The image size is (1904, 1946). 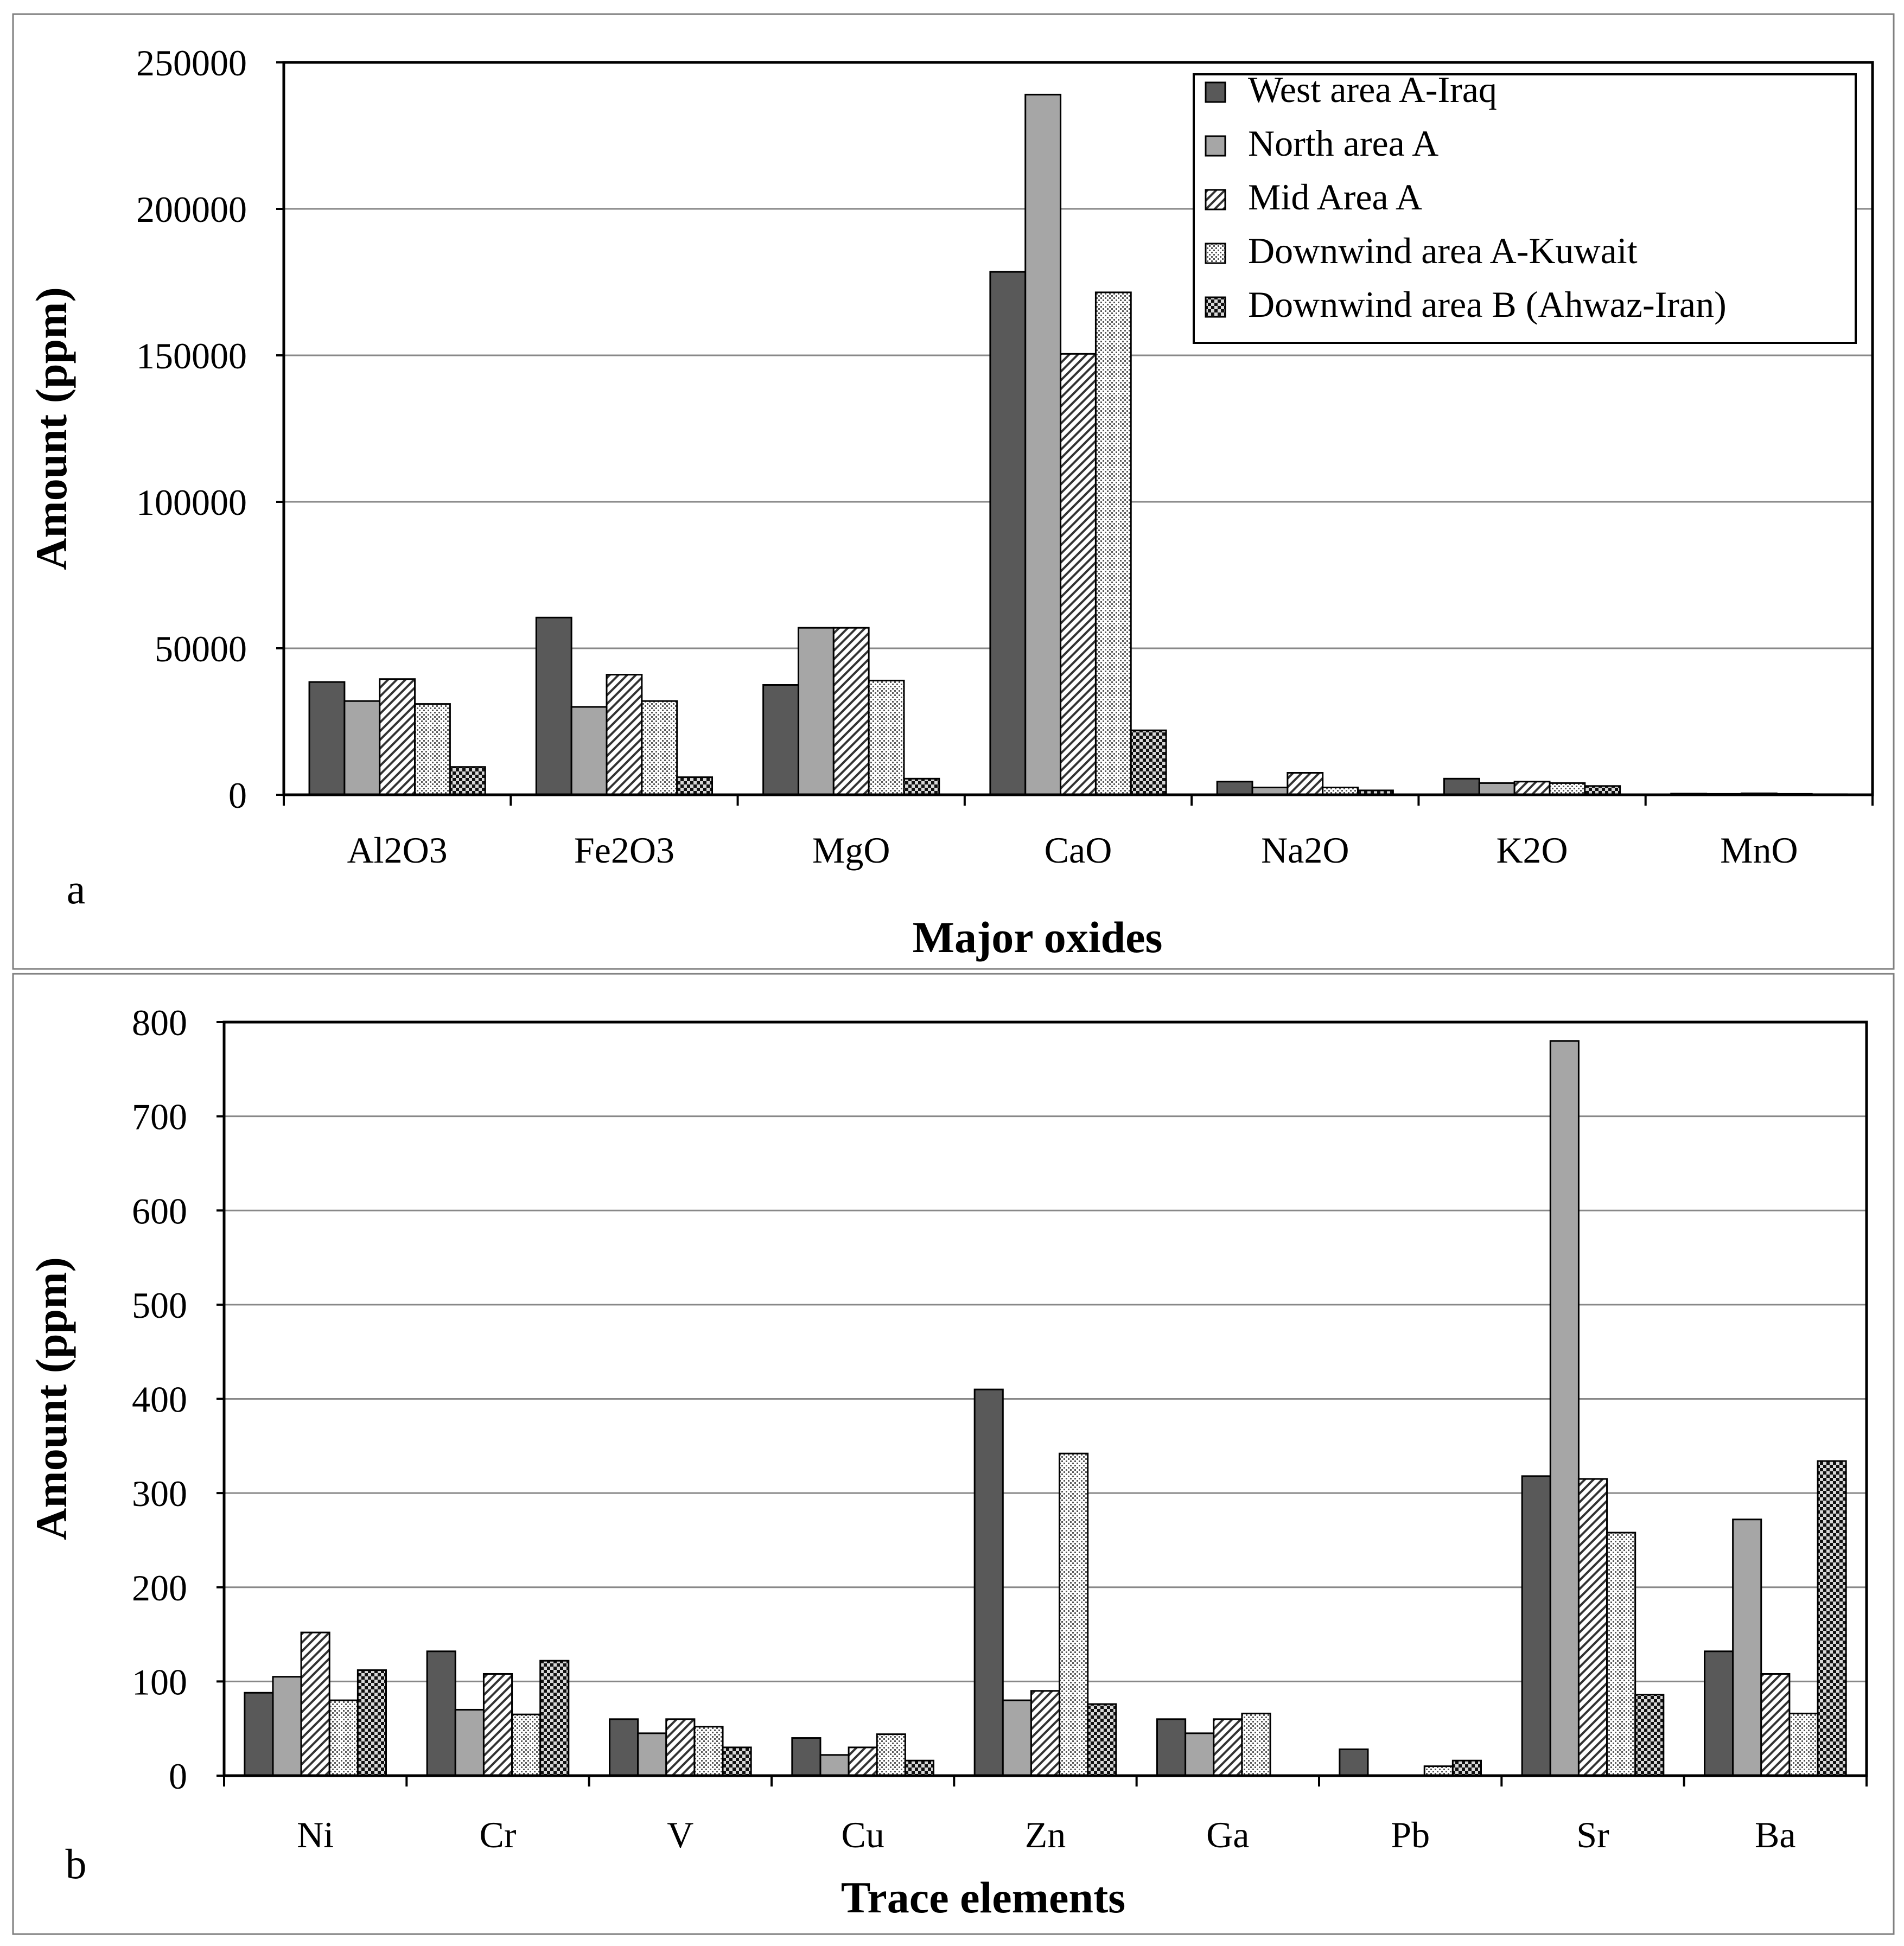 I want to click on y-tick-label: 100000, so click(x=192, y=502).